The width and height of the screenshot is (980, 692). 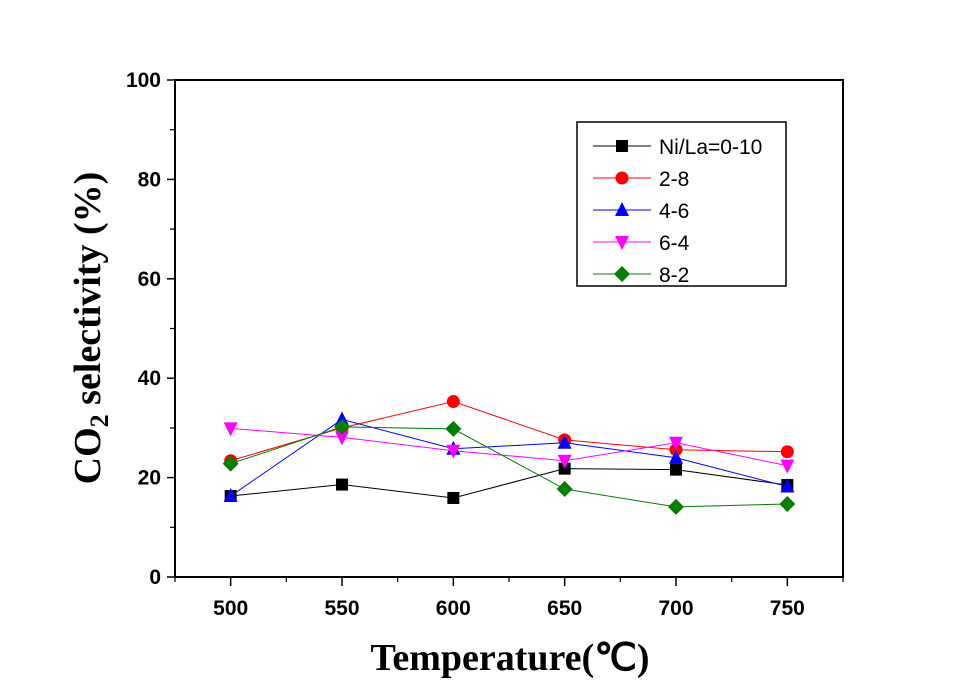 What do you see at coordinates (149, 378) in the screenshot?
I see `y-tick-label: 40` at bounding box center [149, 378].